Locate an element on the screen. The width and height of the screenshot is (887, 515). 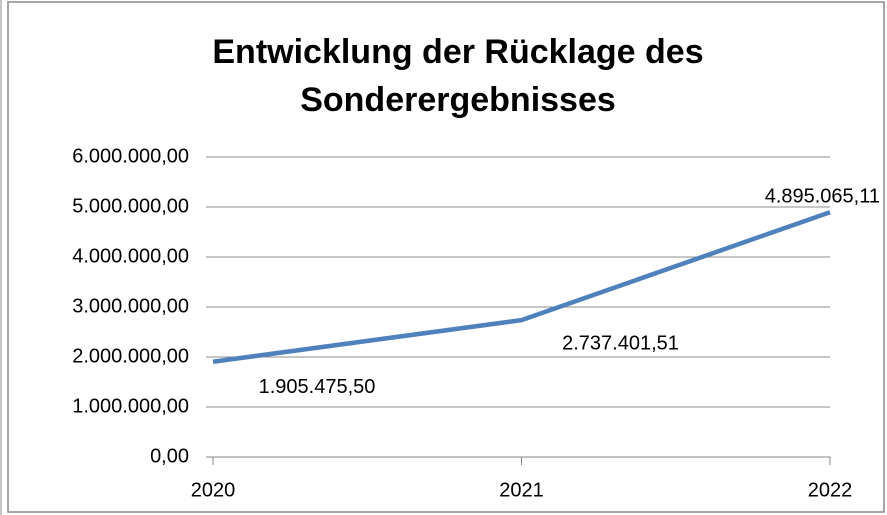
data-label: 2.737.401,51 is located at coordinates (620, 343).